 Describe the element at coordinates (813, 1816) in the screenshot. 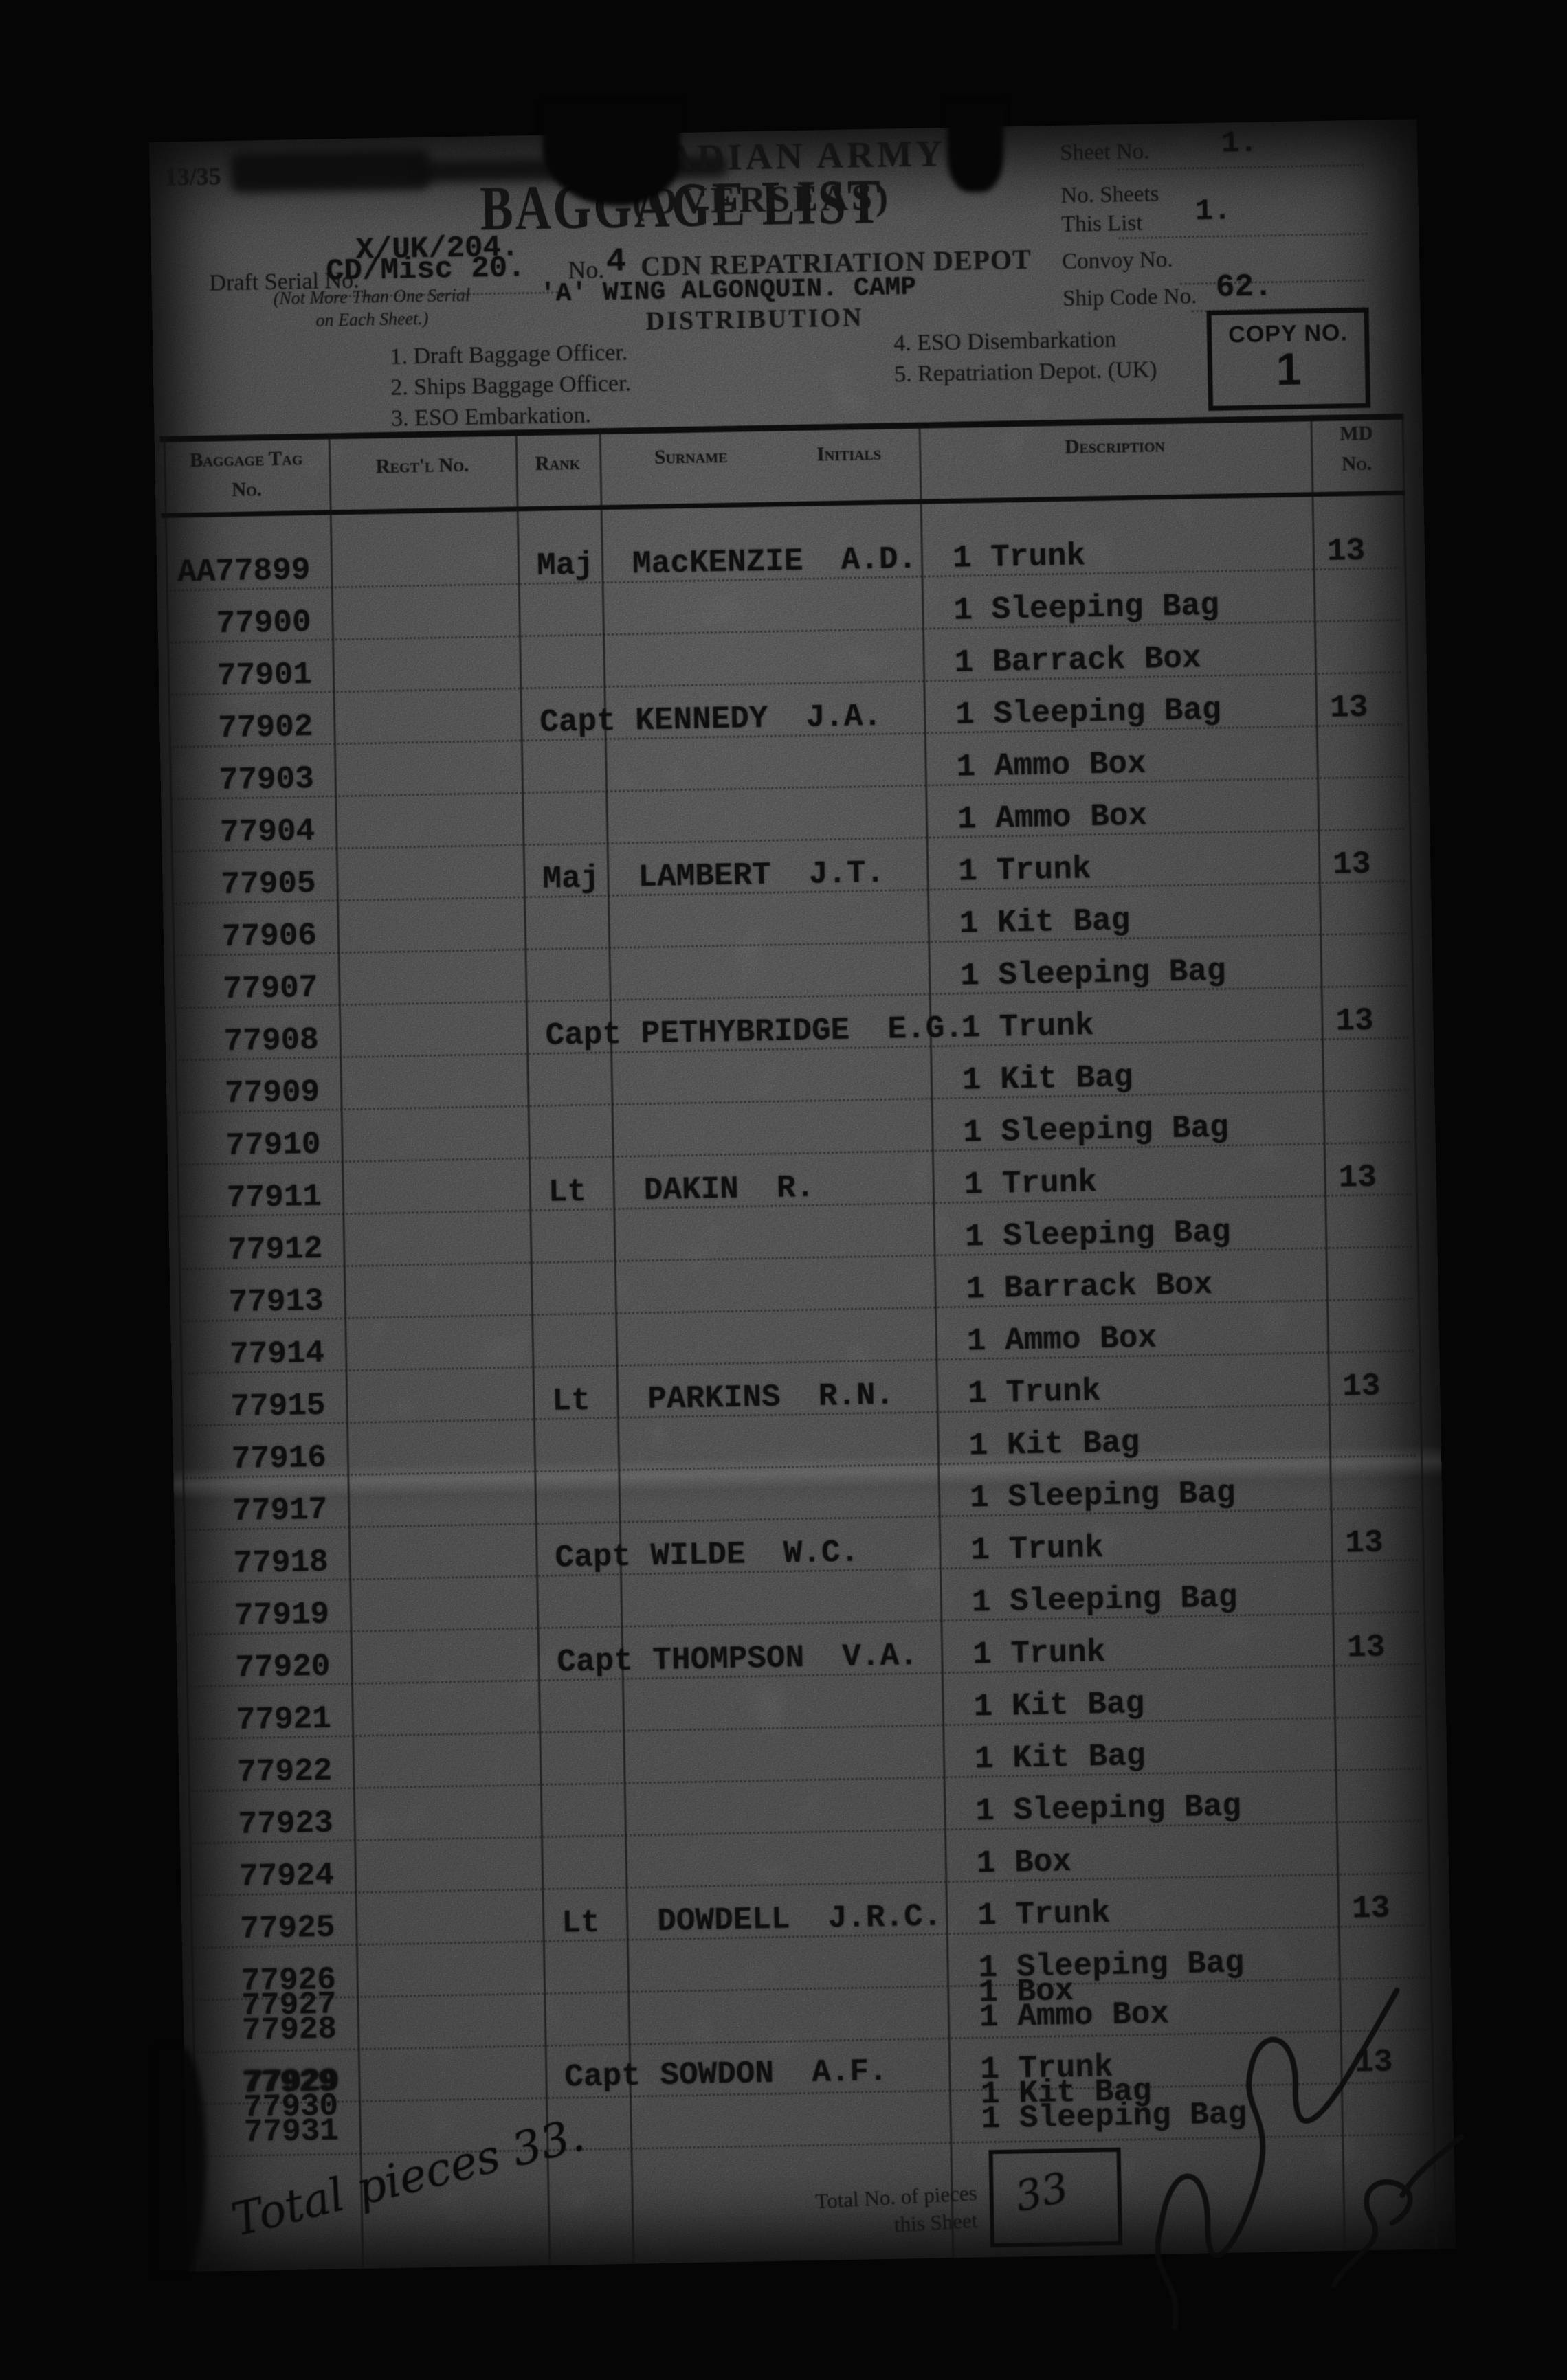

I see `table-row: 77923 1 Sleeping Bag` at that location.